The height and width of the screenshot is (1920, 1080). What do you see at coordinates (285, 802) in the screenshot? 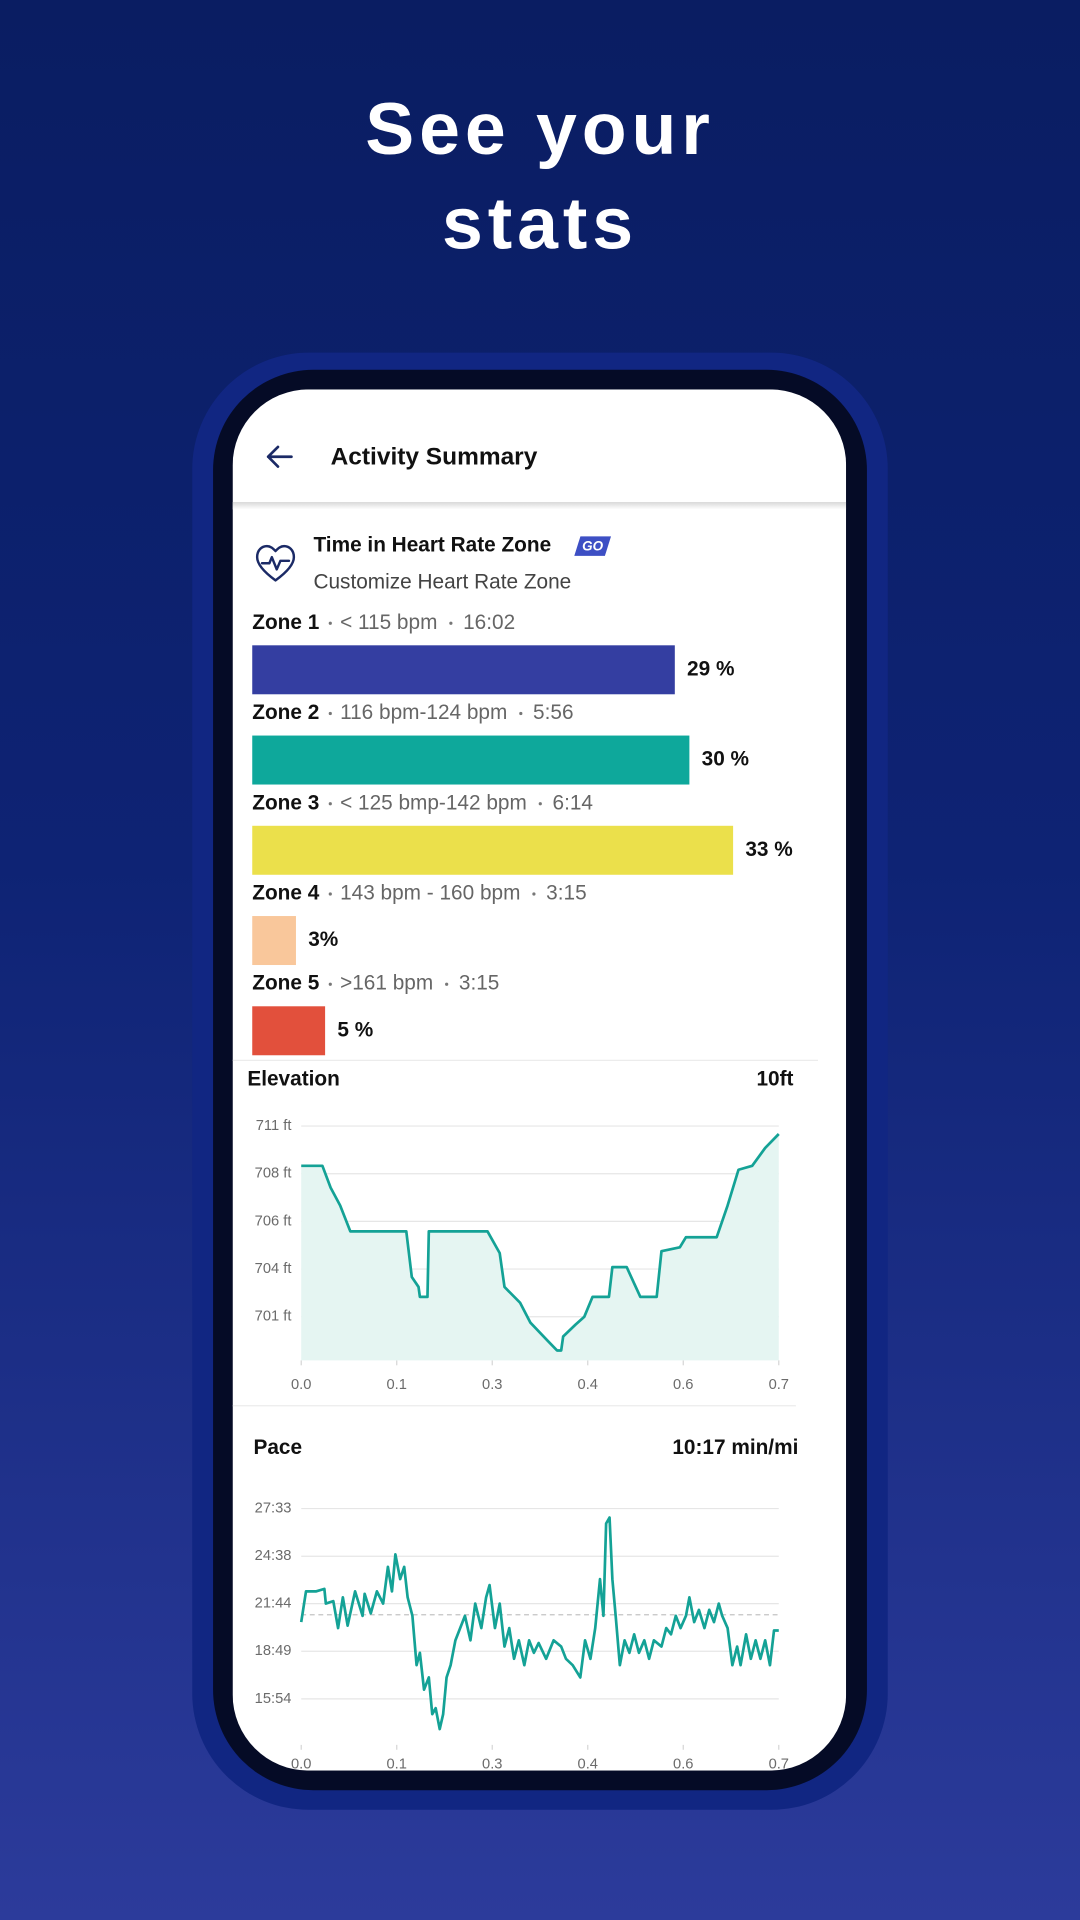
I see `zone-name: Zone 3` at bounding box center [285, 802].